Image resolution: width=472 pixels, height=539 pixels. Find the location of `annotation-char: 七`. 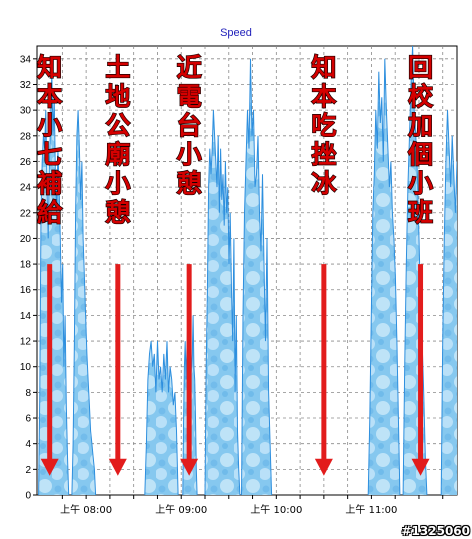

annotation-char: 七 is located at coordinates (49, 154).